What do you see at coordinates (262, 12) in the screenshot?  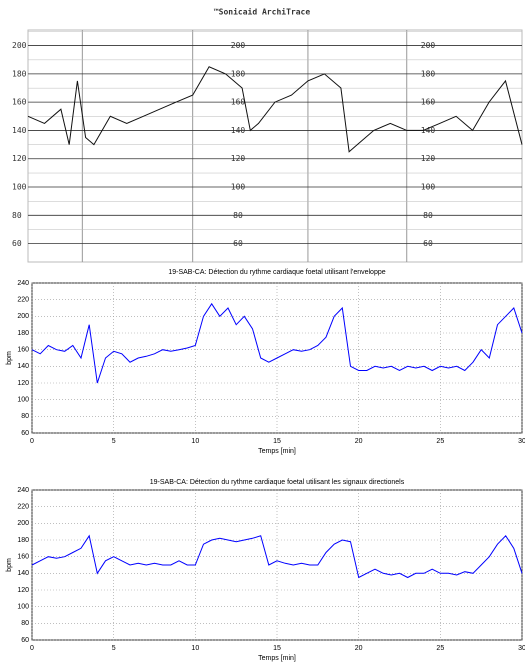 I see `chart-title: ™Sonicaid ArchiTrace` at bounding box center [262, 12].